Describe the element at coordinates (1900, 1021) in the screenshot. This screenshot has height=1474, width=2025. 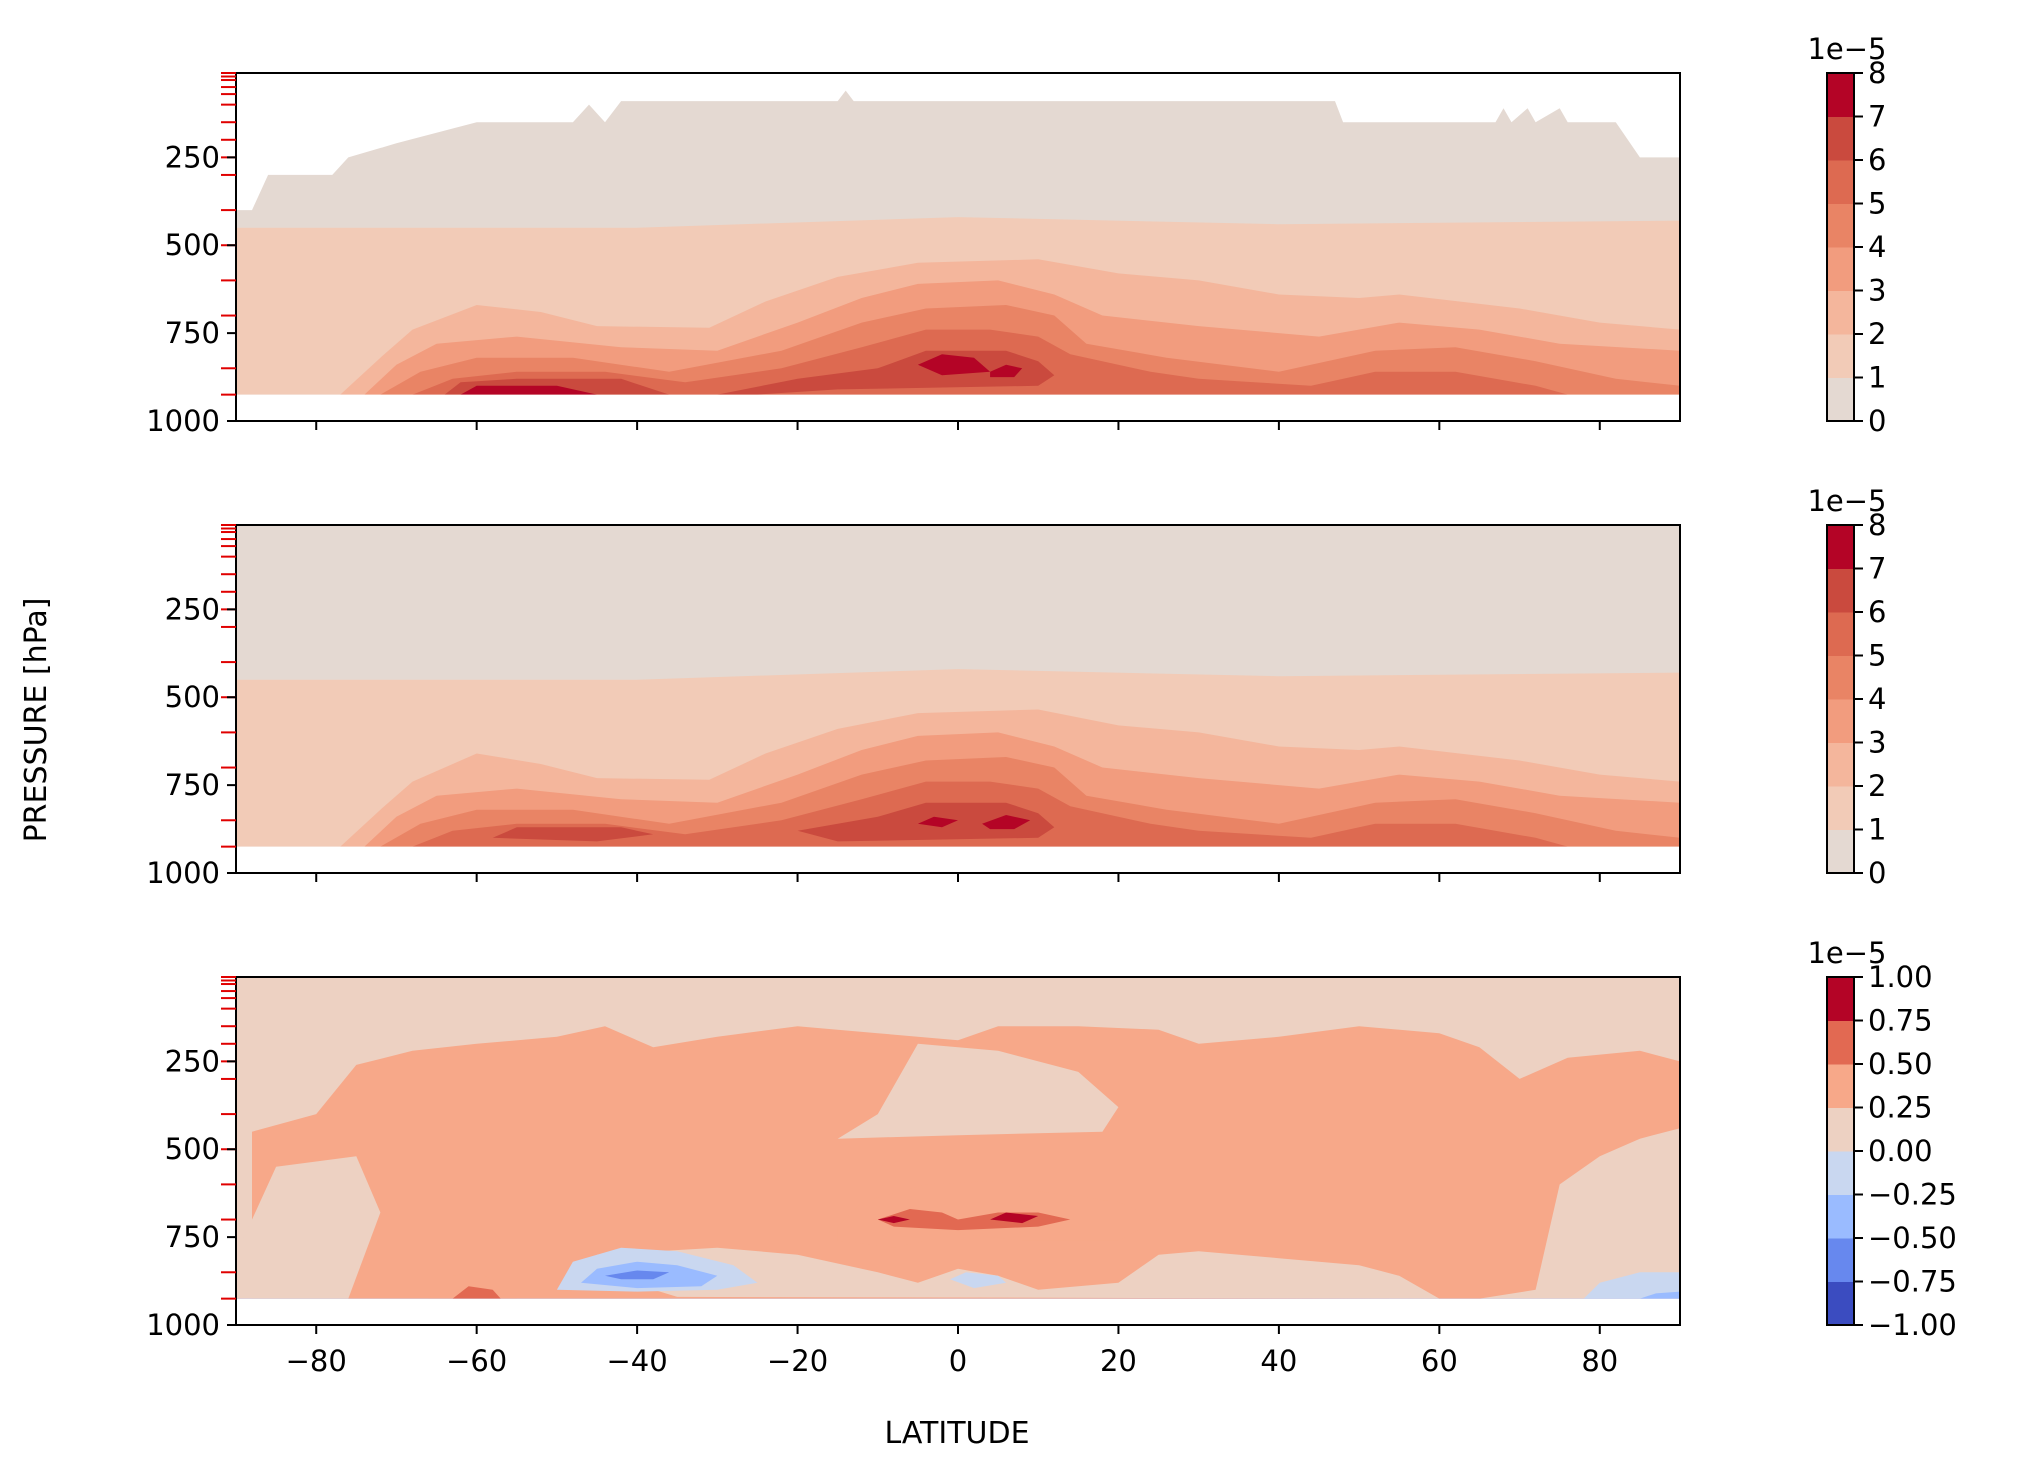
I see `colorbar-tick-label: 0.75` at that location.